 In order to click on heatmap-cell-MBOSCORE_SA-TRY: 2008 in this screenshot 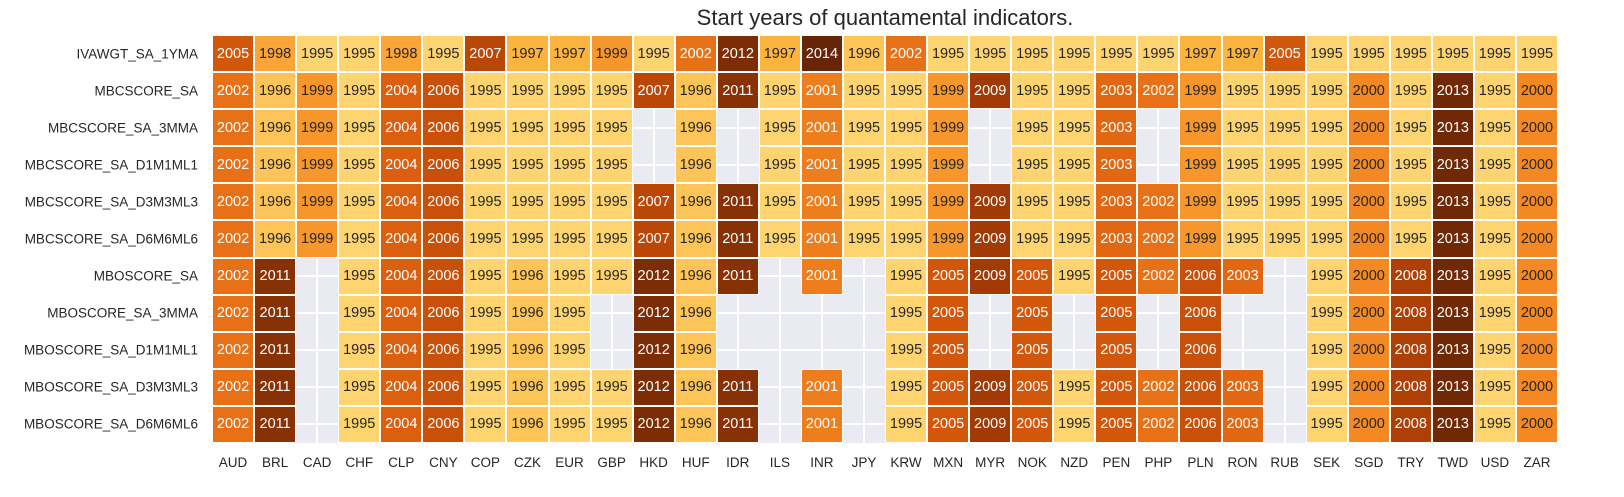, I will do `click(1410, 276)`.